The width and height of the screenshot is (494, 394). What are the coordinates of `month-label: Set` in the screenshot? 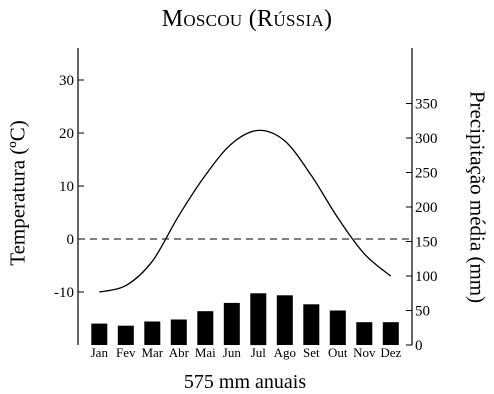 It's located at (311, 352).